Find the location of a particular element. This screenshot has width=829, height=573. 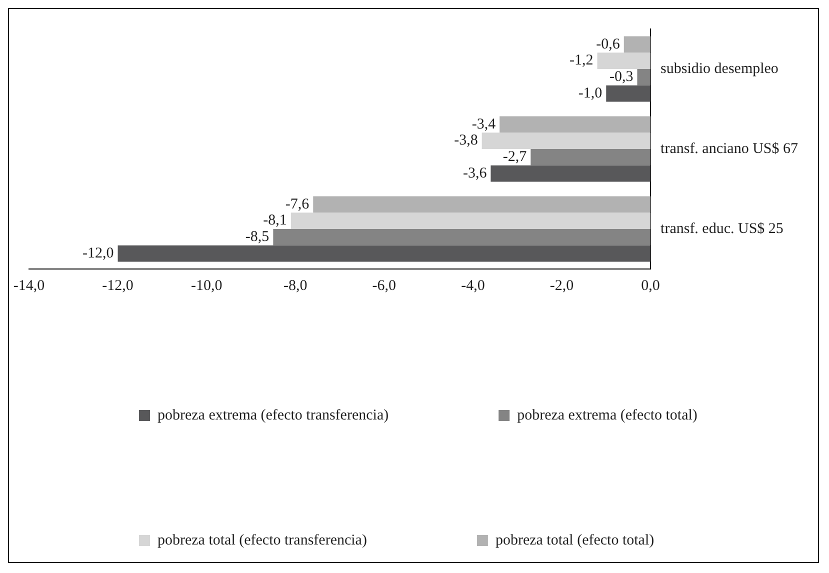

data-label: -1,0 is located at coordinates (590, 94).